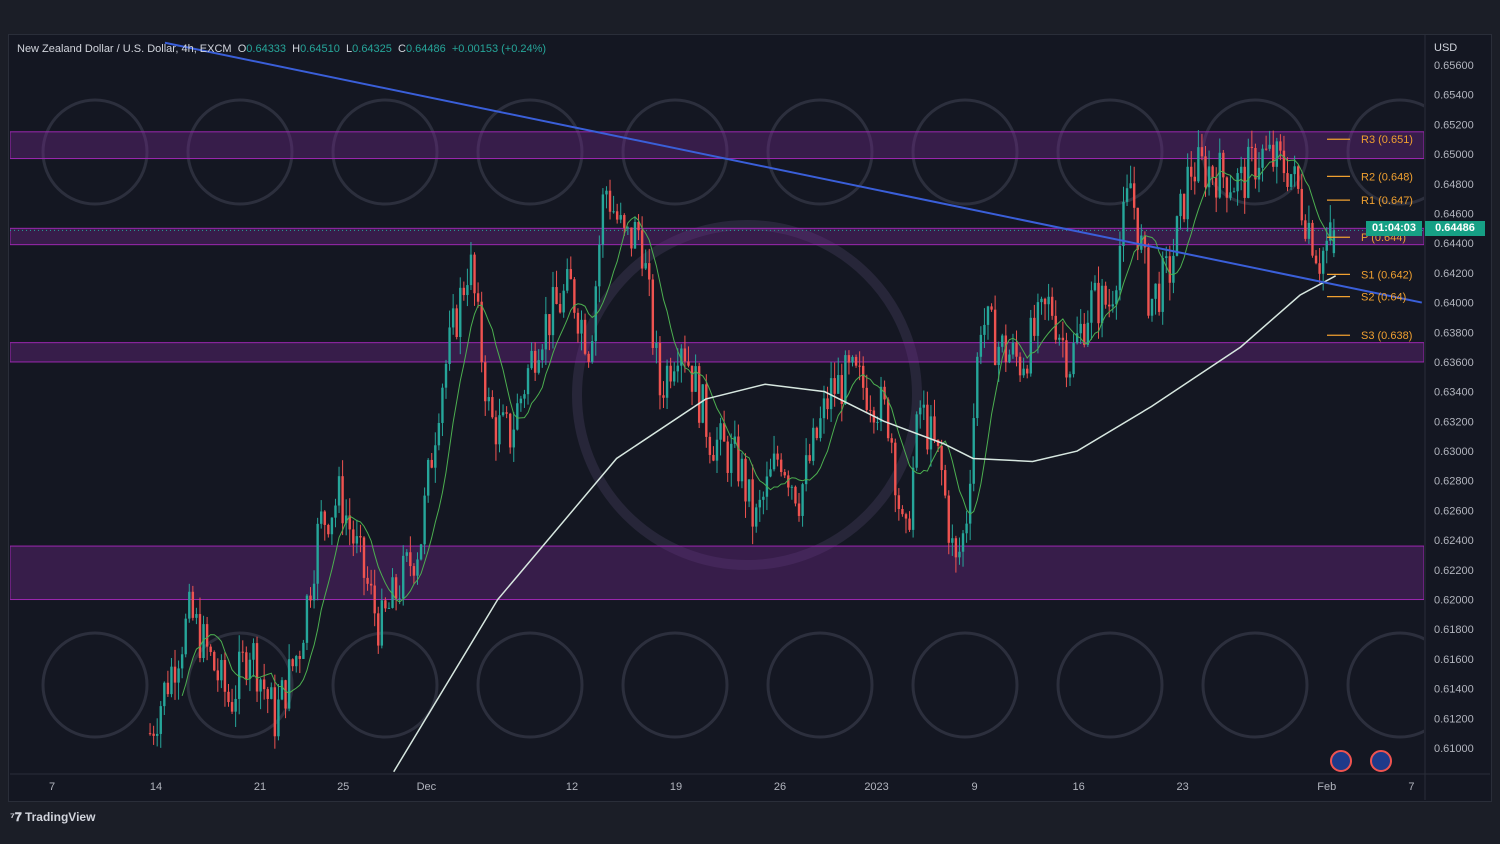 Image resolution: width=1500 pixels, height=844 pixels. I want to click on price-tick-label: 0.62600, so click(1454, 511).